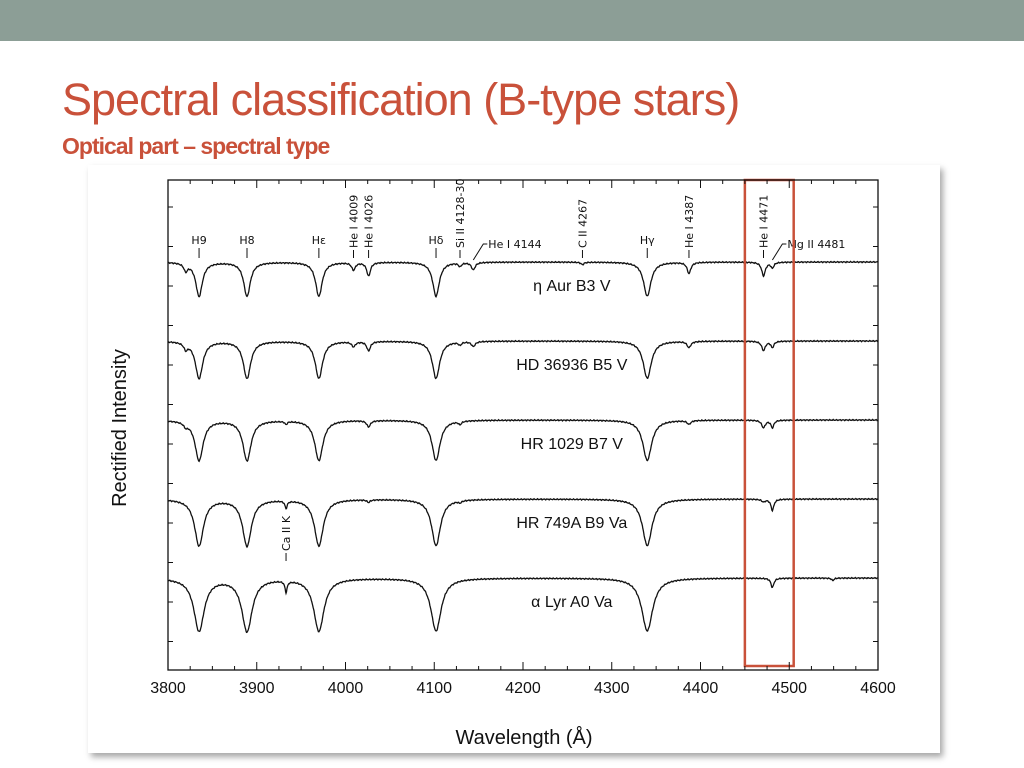 The height and width of the screenshot is (768, 1024). I want to click on x-tick-label: 4000, so click(346, 688).